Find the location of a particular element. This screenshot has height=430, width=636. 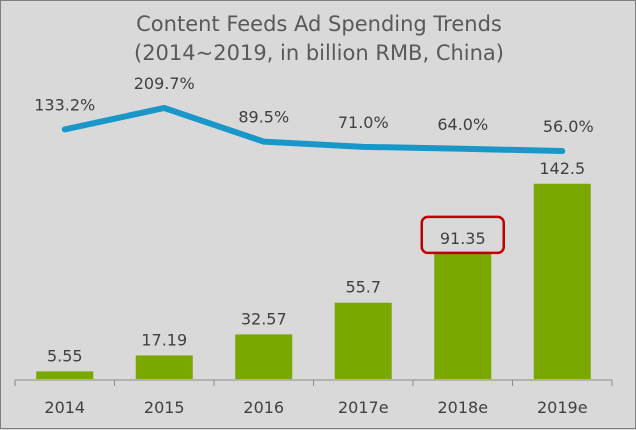

bar-2018e is located at coordinates (462, 316).